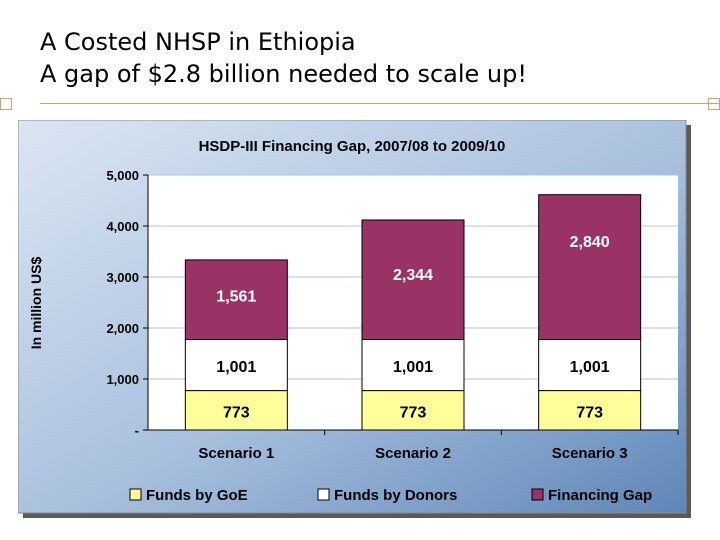 This screenshot has height=540, width=720. What do you see at coordinates (590, 453) in the screenshot?
I see `x-tick-label: Scenario 3` at bounding box center [590, 453].